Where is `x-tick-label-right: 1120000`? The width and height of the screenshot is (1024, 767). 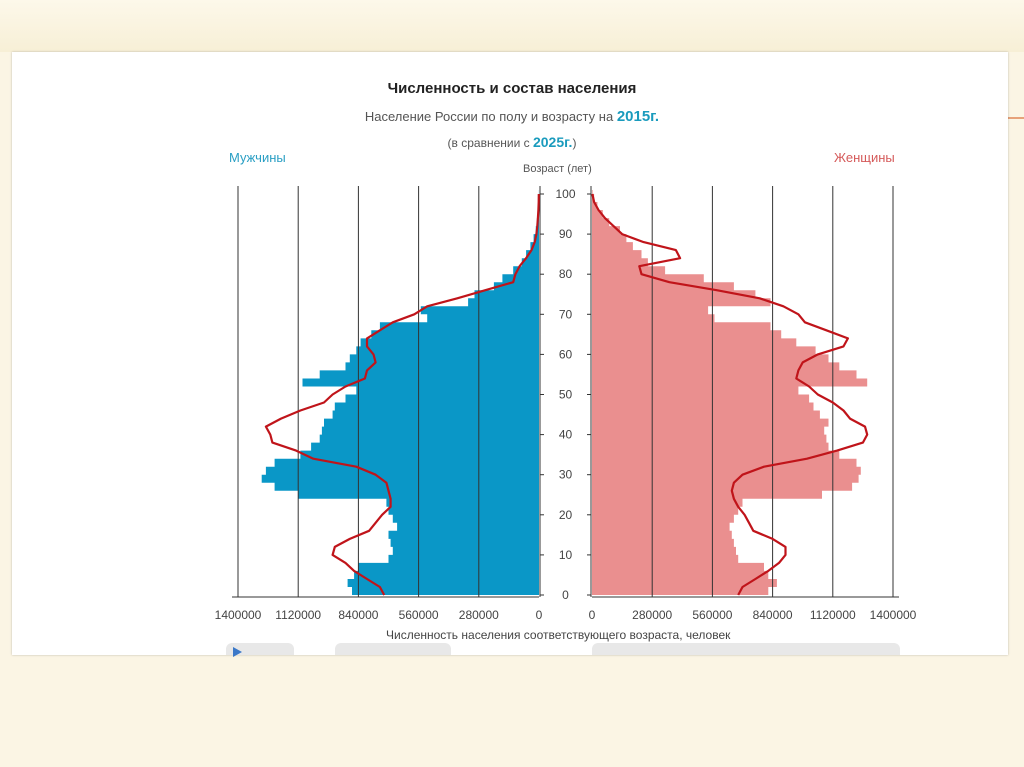
x-tick-label-right: 1120000 is located at coordinates (833, 615).